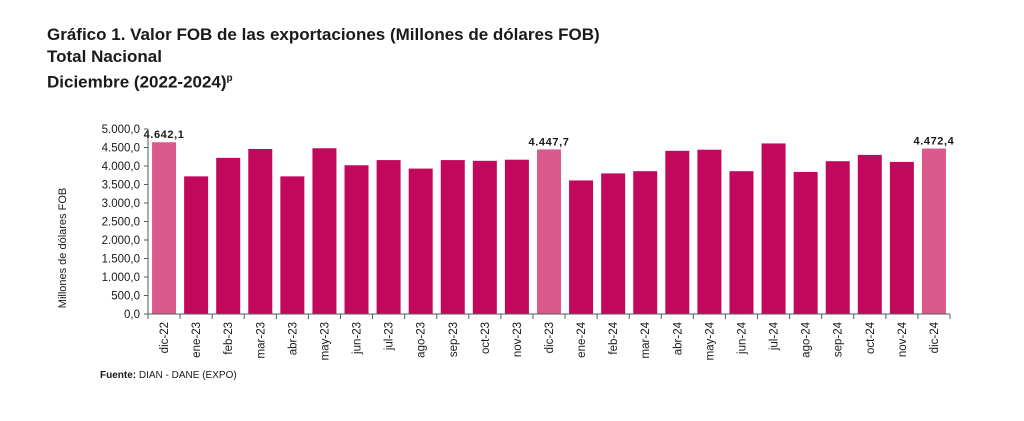  Describe the element at coordinates (839, 339) in the screenshot. I see `x-tick-label: sep-24` at that location.